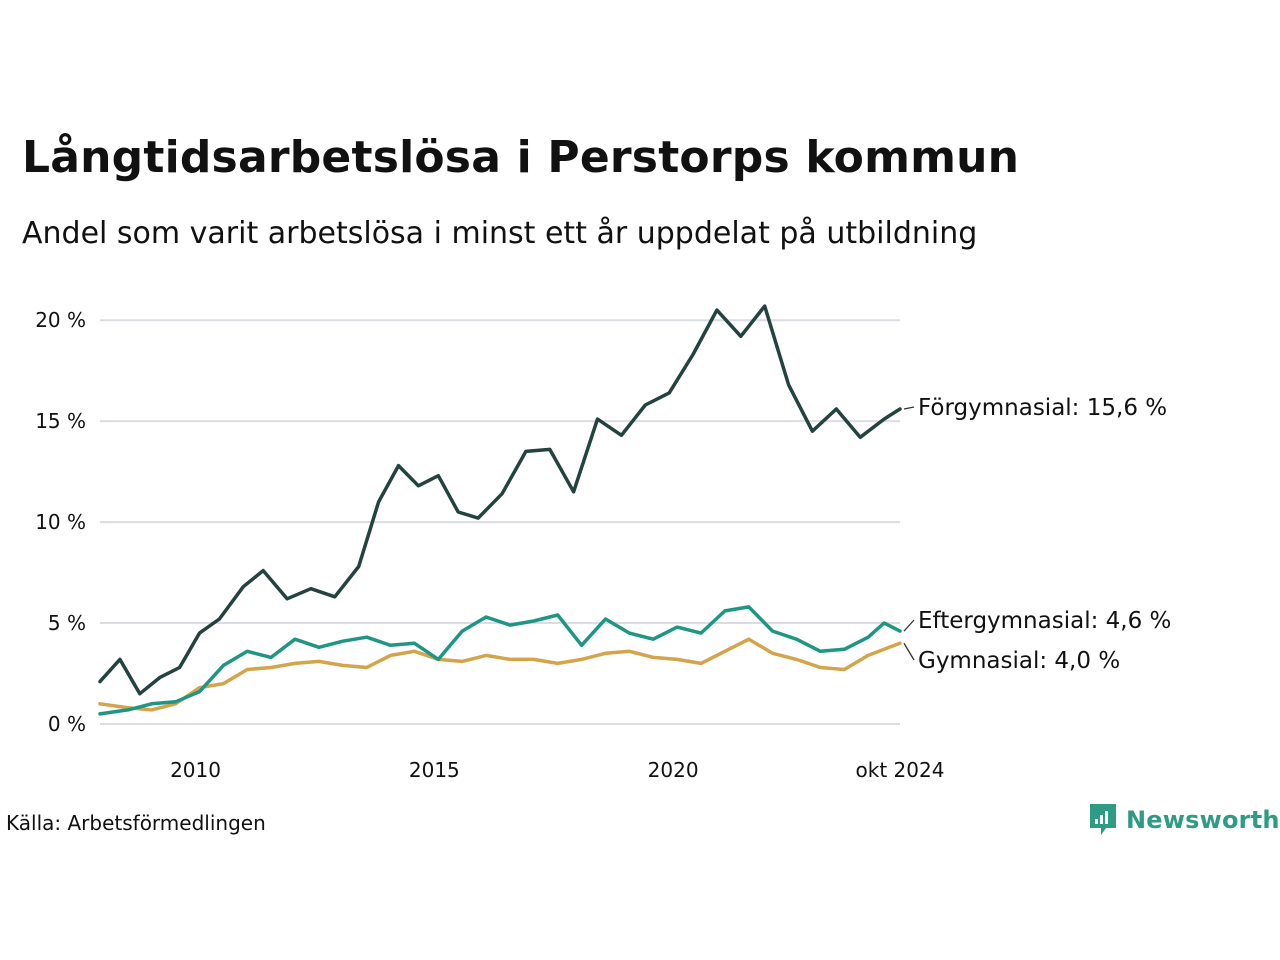 The image size is (1280, 960). Describe the element at coordinates (67, 623) in the screenshot. I see `y-tick-label: 5 %` at that location.